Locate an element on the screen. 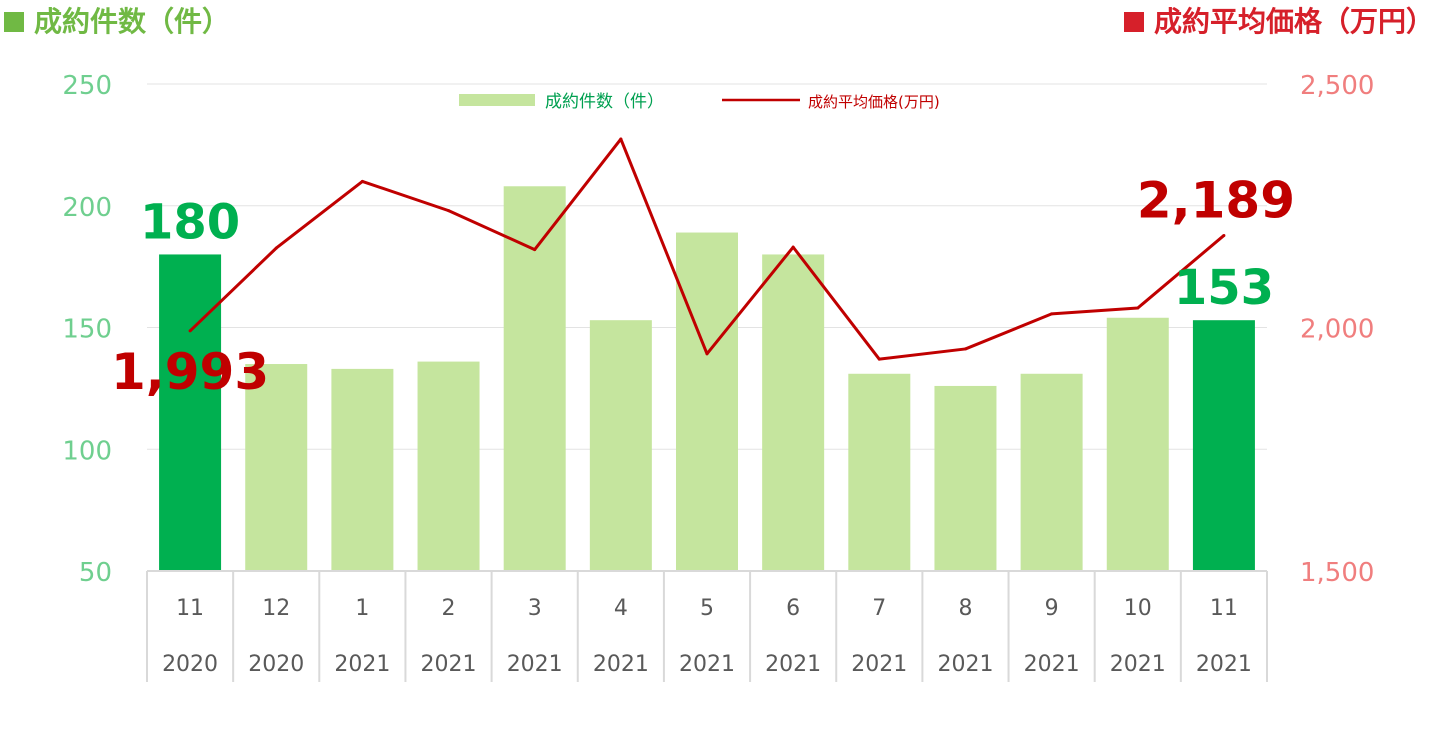 This screenshot has width=1440, height=738. left-axis-title: 成約件数（件） is located at coordinates (132, 21).